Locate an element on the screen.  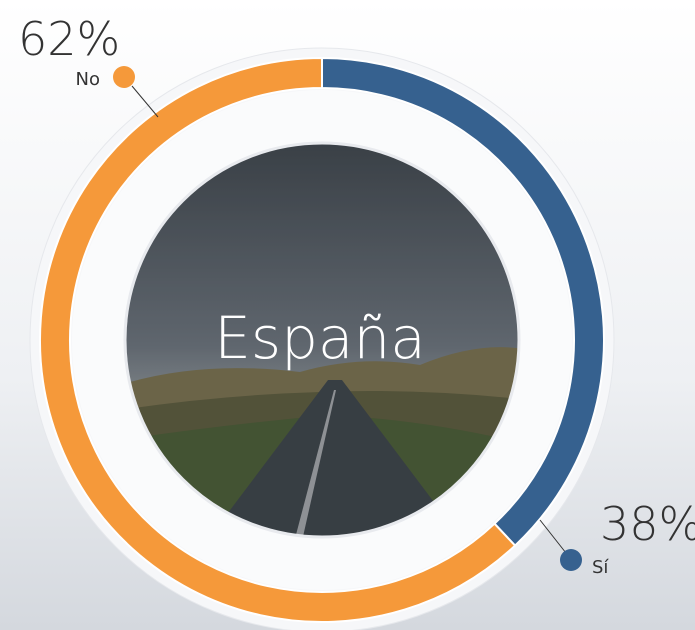
center-label: España is located at coordinates (320, 338).